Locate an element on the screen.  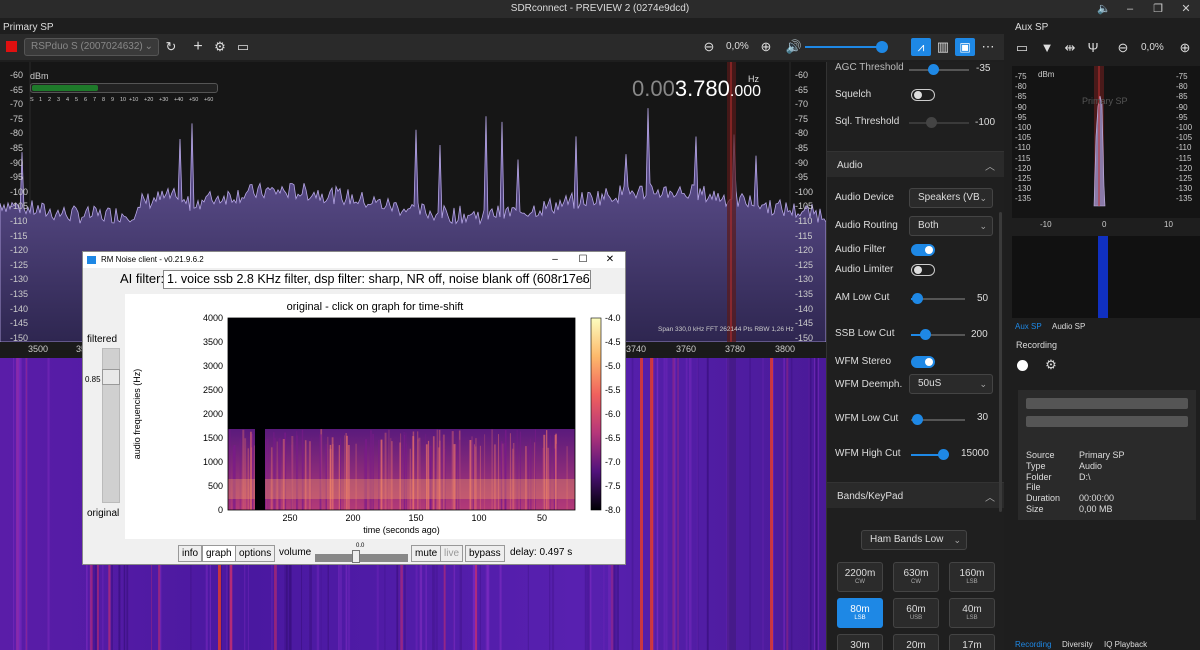
record-button is located at coordinates (1022, 365).